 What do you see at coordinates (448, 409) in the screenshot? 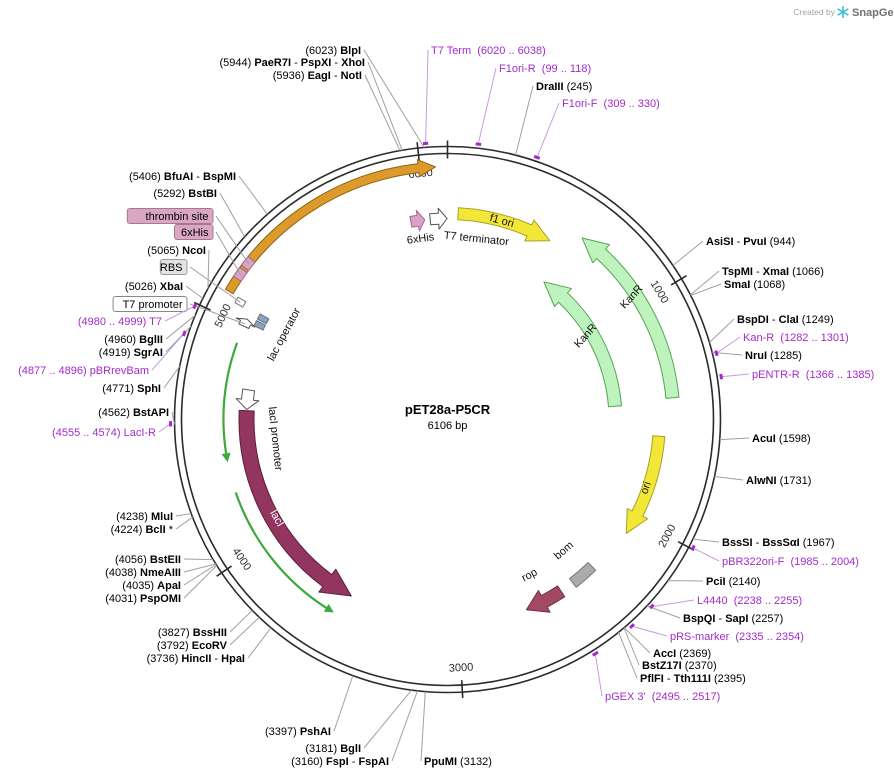
I see `plasmid-name: pET28a-P5CR` at bounding box center [448, 409].